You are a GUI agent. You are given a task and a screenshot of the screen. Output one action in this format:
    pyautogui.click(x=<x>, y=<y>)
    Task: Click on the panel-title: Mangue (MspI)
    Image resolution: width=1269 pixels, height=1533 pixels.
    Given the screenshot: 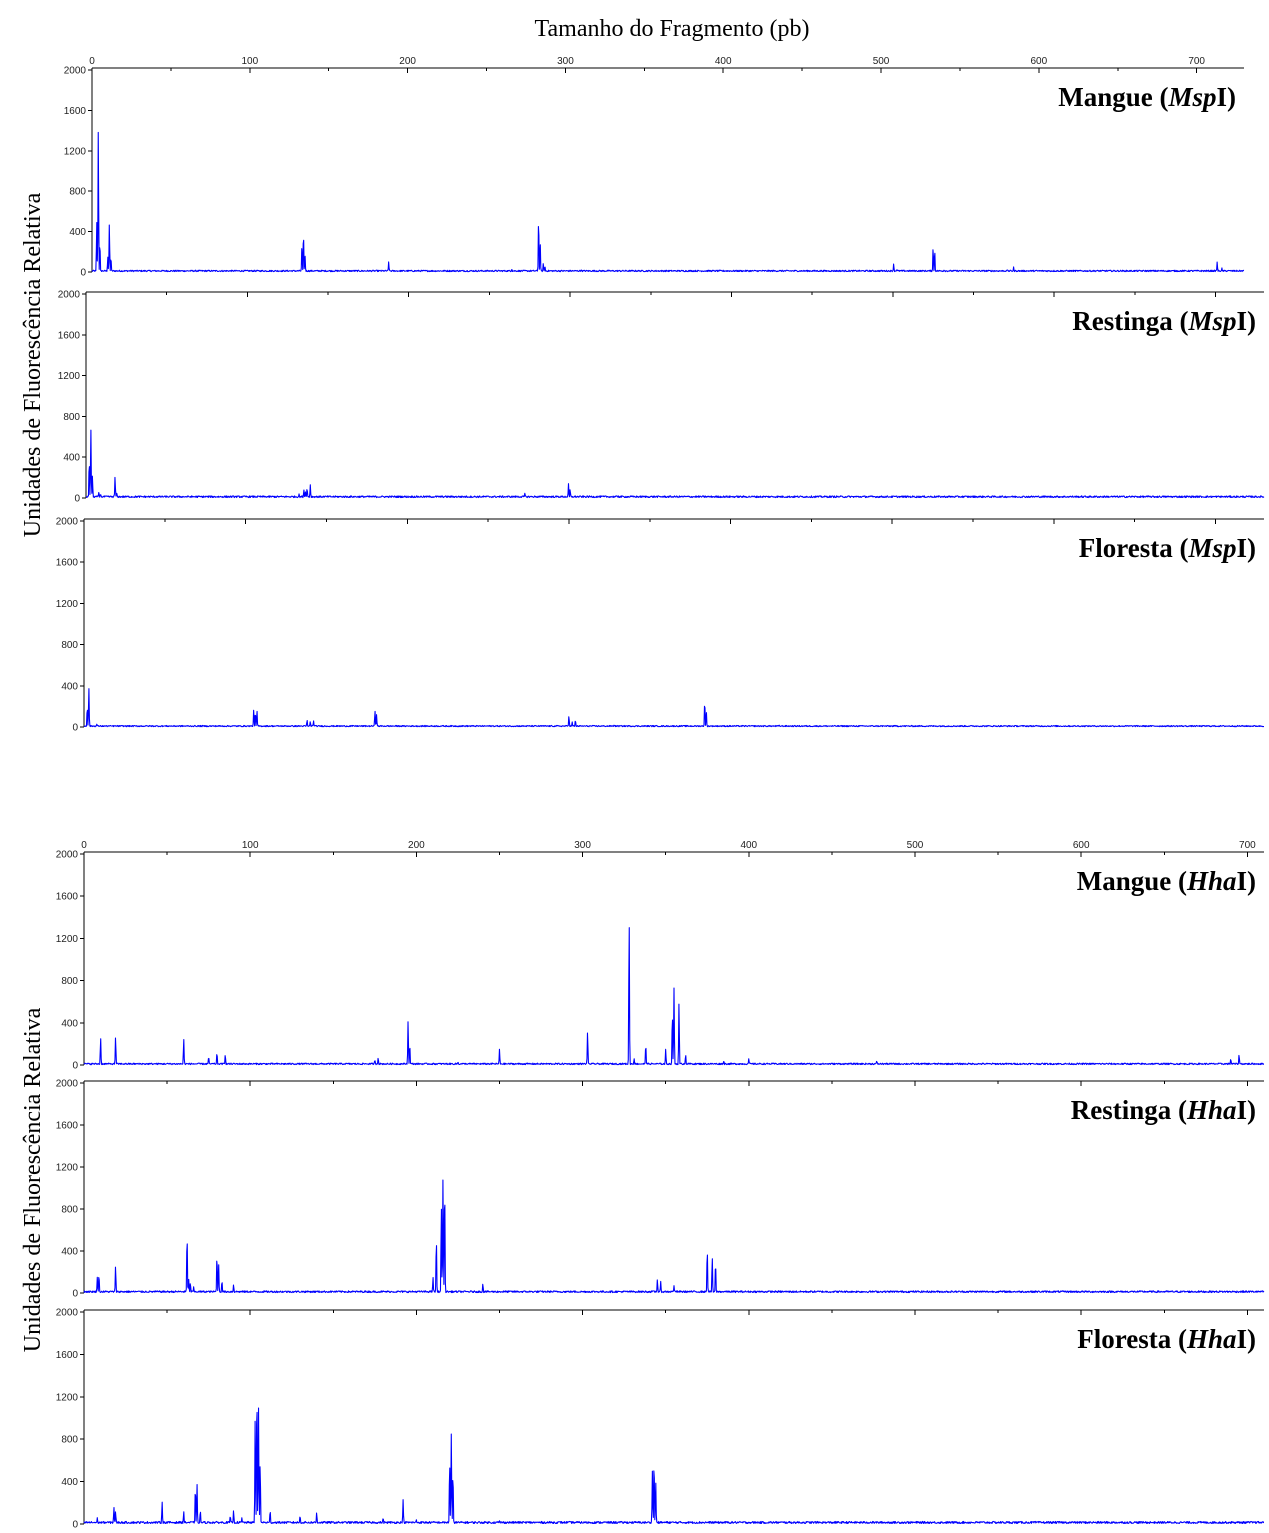 What is the action you would take?
    pyautogui.click(x=1147, y=97)
    